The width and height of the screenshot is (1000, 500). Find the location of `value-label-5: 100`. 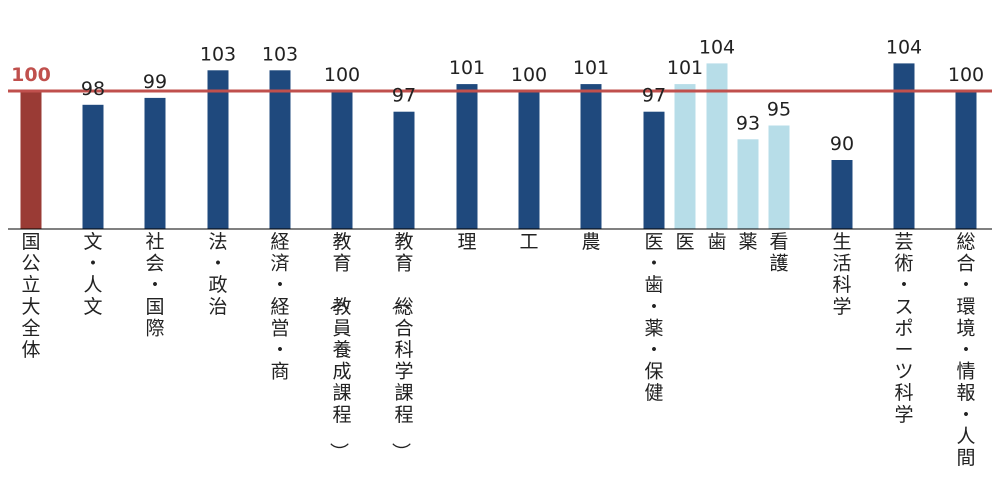

value-label-5: 100 is located at coordinates (342, 75).